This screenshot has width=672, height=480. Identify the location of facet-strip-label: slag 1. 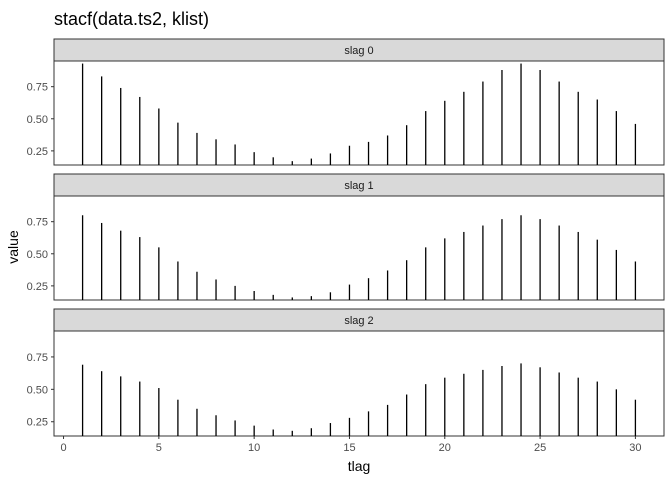
(358, 186).